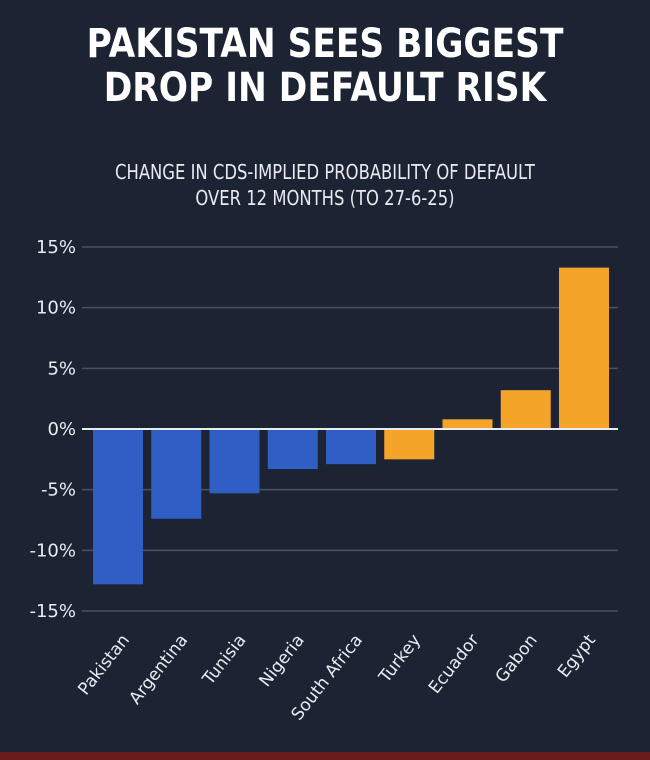 This screenshot has width=650, height=760. Describe the element at coordinates (325, 44) in the screenshot. I see `chart-title-line-1: PAKISTAN SEES BIGGEST` at that location.